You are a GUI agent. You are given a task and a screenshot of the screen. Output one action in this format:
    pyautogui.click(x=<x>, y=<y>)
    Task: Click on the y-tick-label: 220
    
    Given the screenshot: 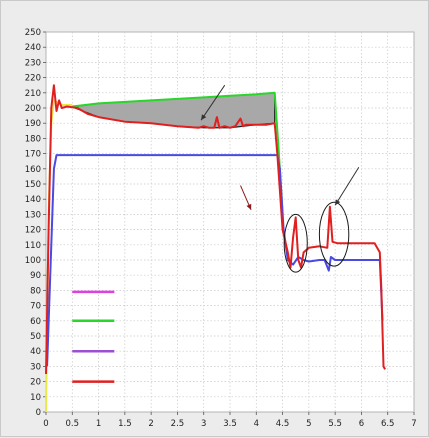 What is the action you would take?
    pyautogui.click(x=33, y=79)
    